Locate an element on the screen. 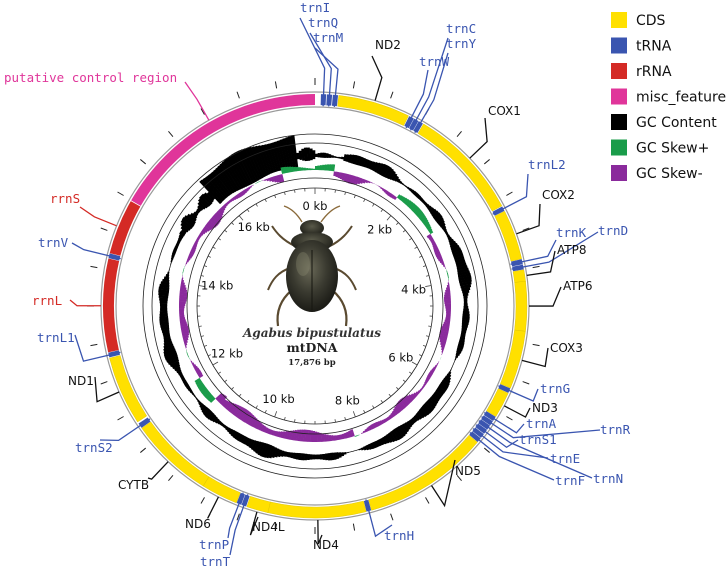  feature-label: COX1 is located at coordinates (504, 111).